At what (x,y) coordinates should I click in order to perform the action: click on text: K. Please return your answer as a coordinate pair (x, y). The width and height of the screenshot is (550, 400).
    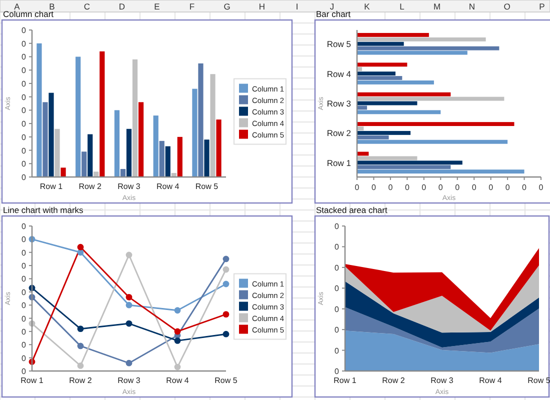
    Looking at the image, I should click on (367, 7).